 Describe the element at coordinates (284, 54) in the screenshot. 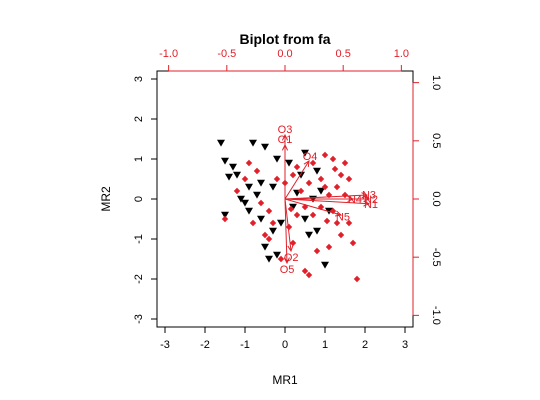

I see `top-tick-label: 0.0` at that location.